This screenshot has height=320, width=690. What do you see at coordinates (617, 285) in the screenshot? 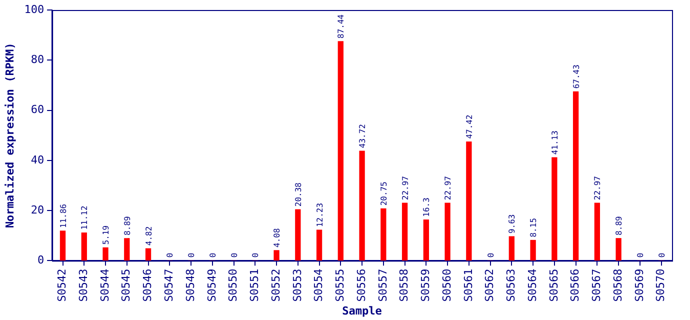
I see `x-tick-label: S0568` at bounding box center [617, 285].